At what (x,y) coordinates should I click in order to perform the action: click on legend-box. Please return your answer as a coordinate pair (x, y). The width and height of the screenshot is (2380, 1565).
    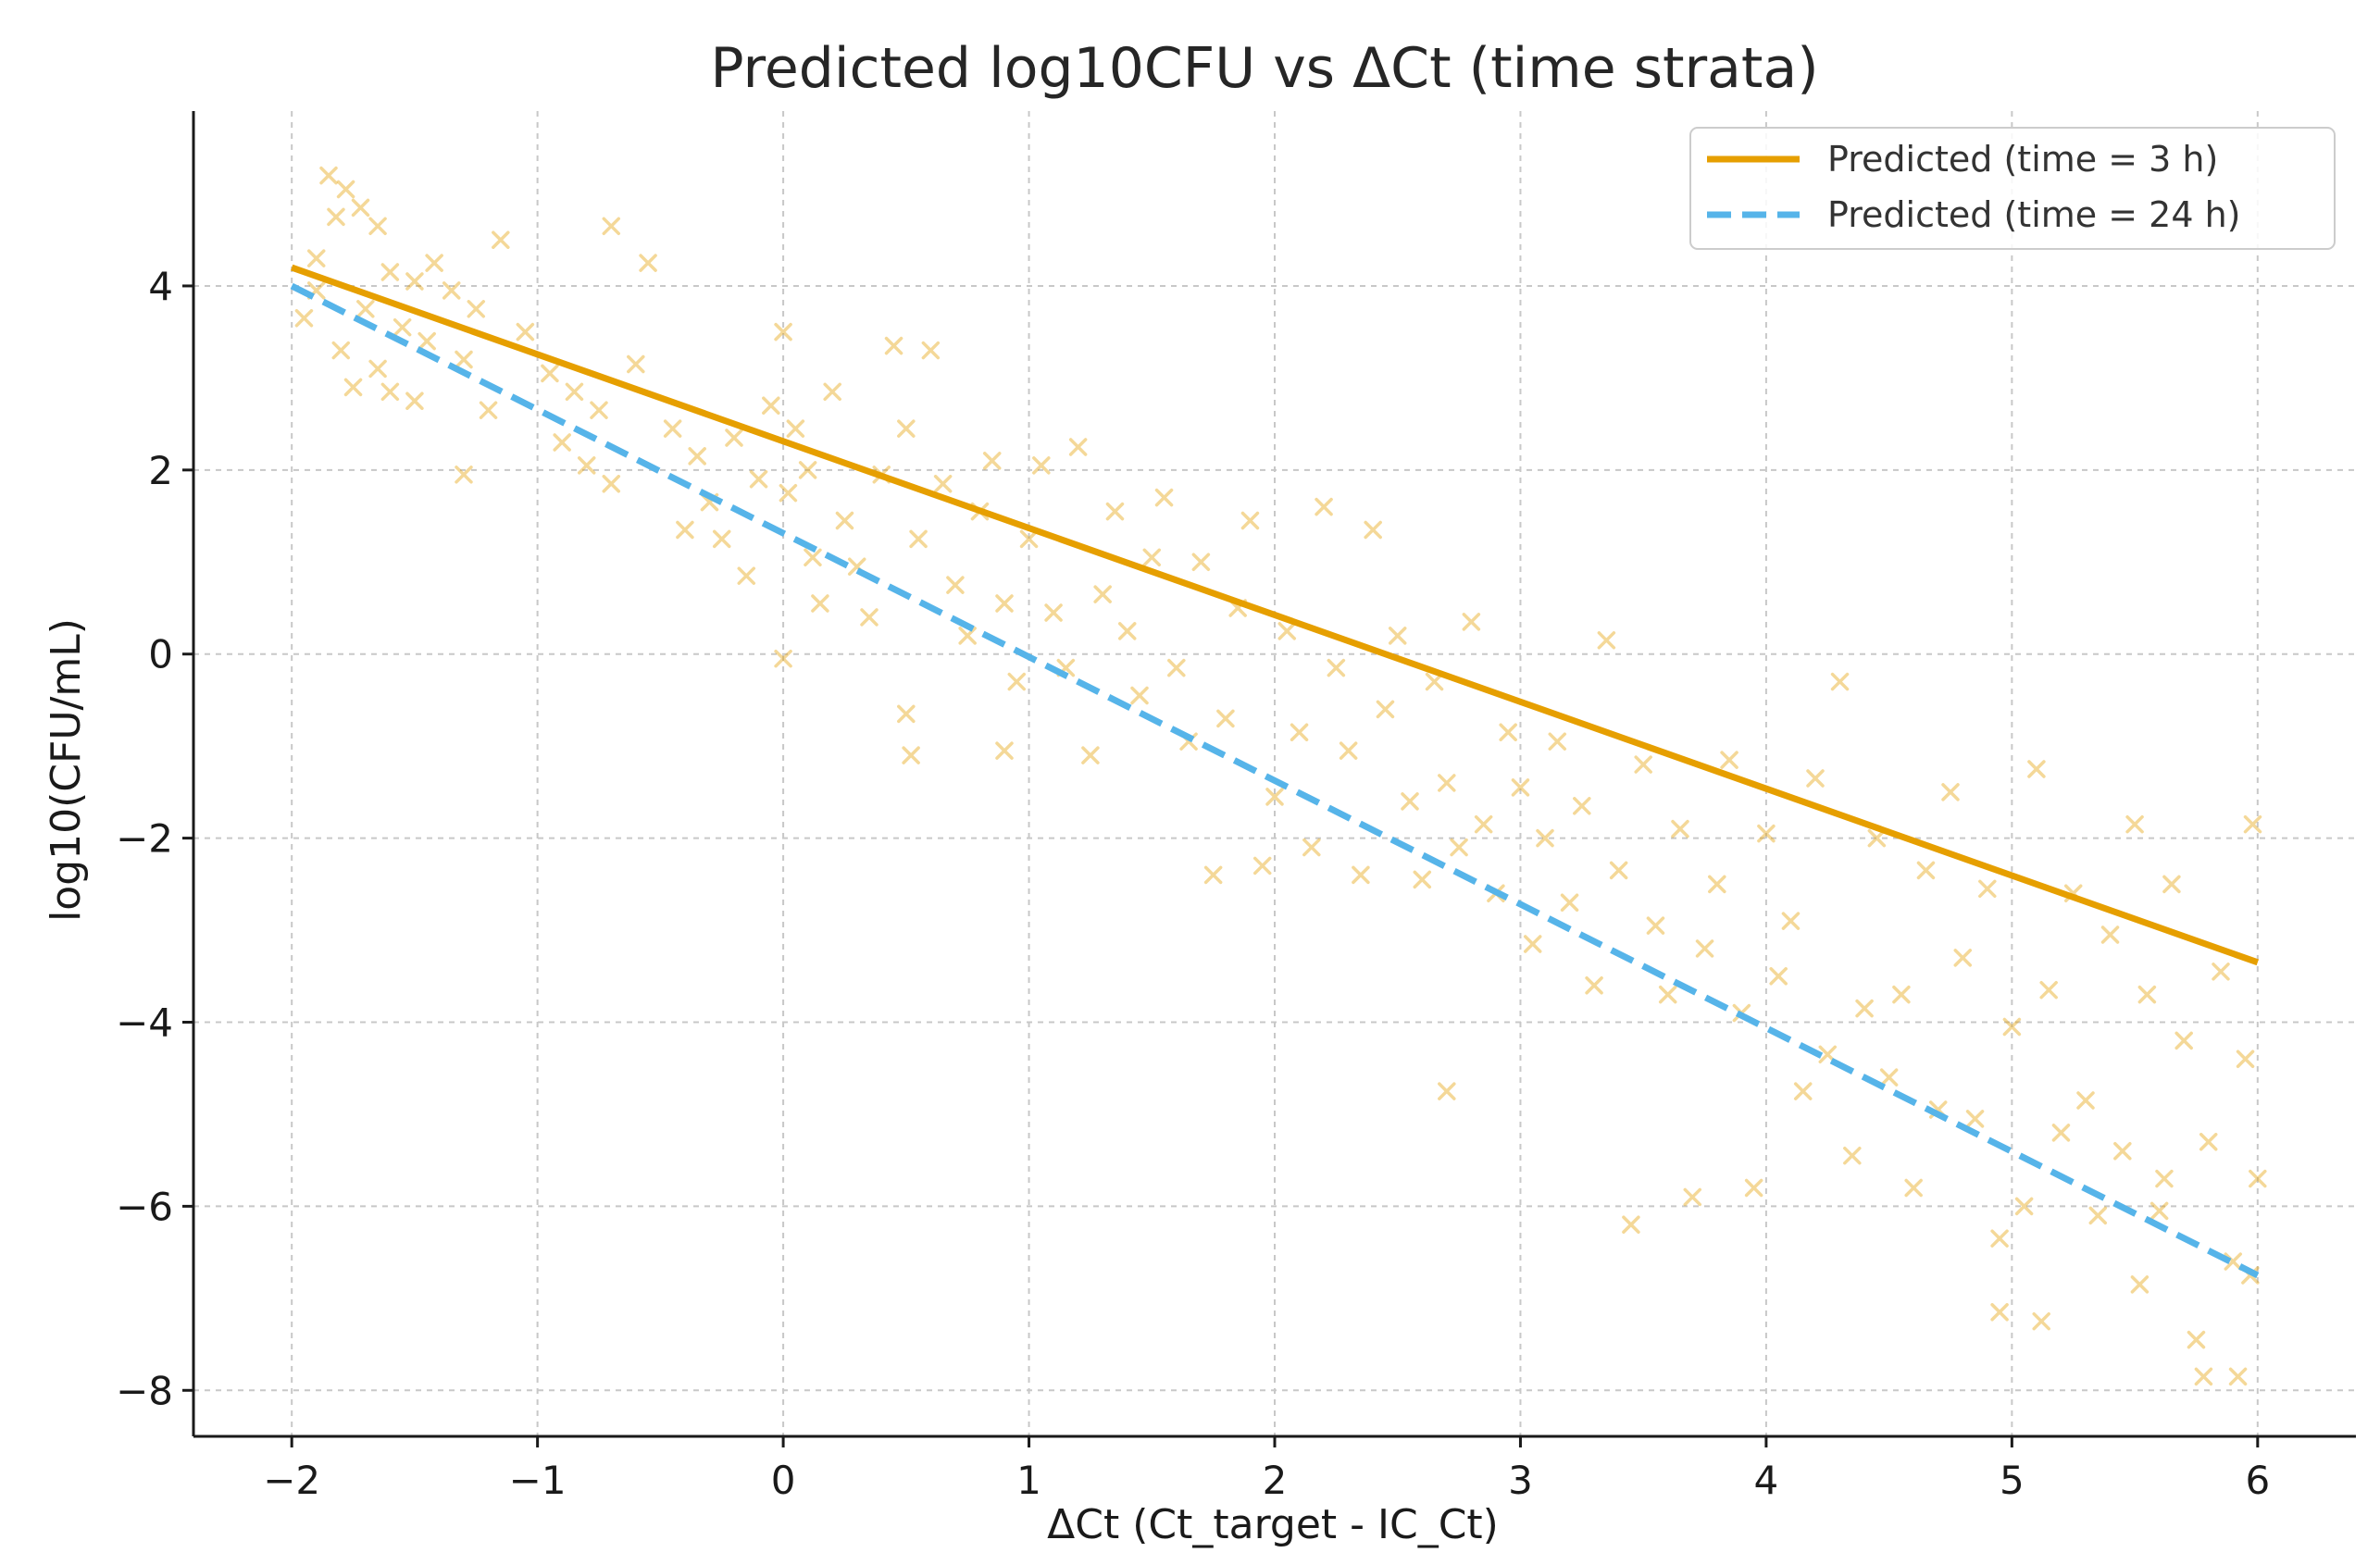
    Looking at the image, I should click on (2012, 188).